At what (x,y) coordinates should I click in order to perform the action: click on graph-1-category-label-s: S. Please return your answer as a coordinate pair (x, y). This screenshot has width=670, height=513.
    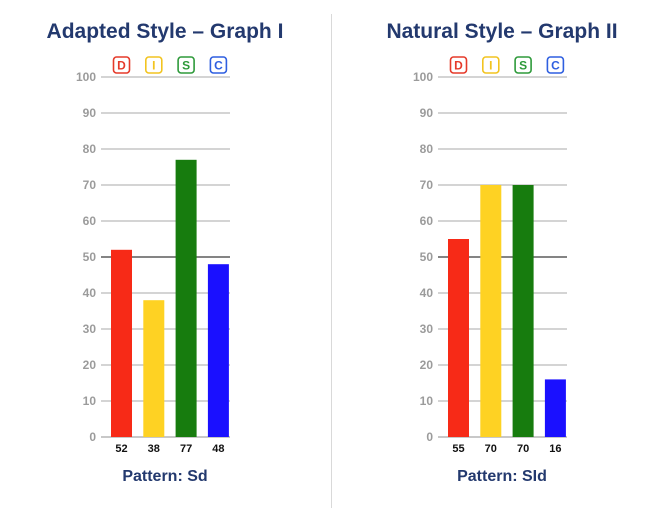
    Looking at the image, I should click on (186, 66).